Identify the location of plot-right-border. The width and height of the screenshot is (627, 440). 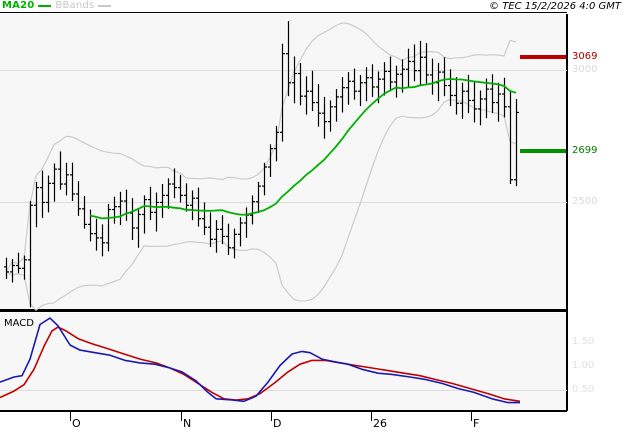
(567, 212).